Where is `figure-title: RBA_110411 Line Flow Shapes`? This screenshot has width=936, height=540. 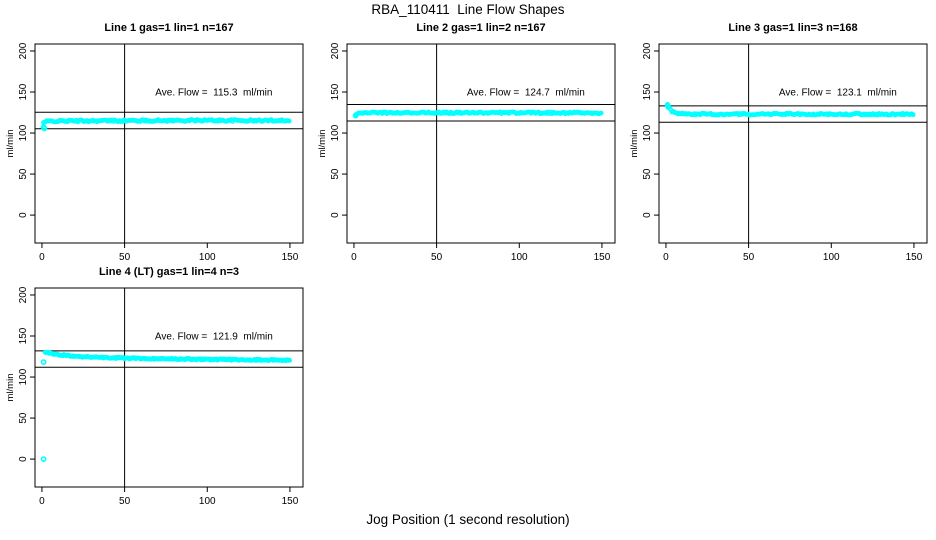 figure-title: RBA_110411 Line Flow Shapes is located at coordinates (468, 9).